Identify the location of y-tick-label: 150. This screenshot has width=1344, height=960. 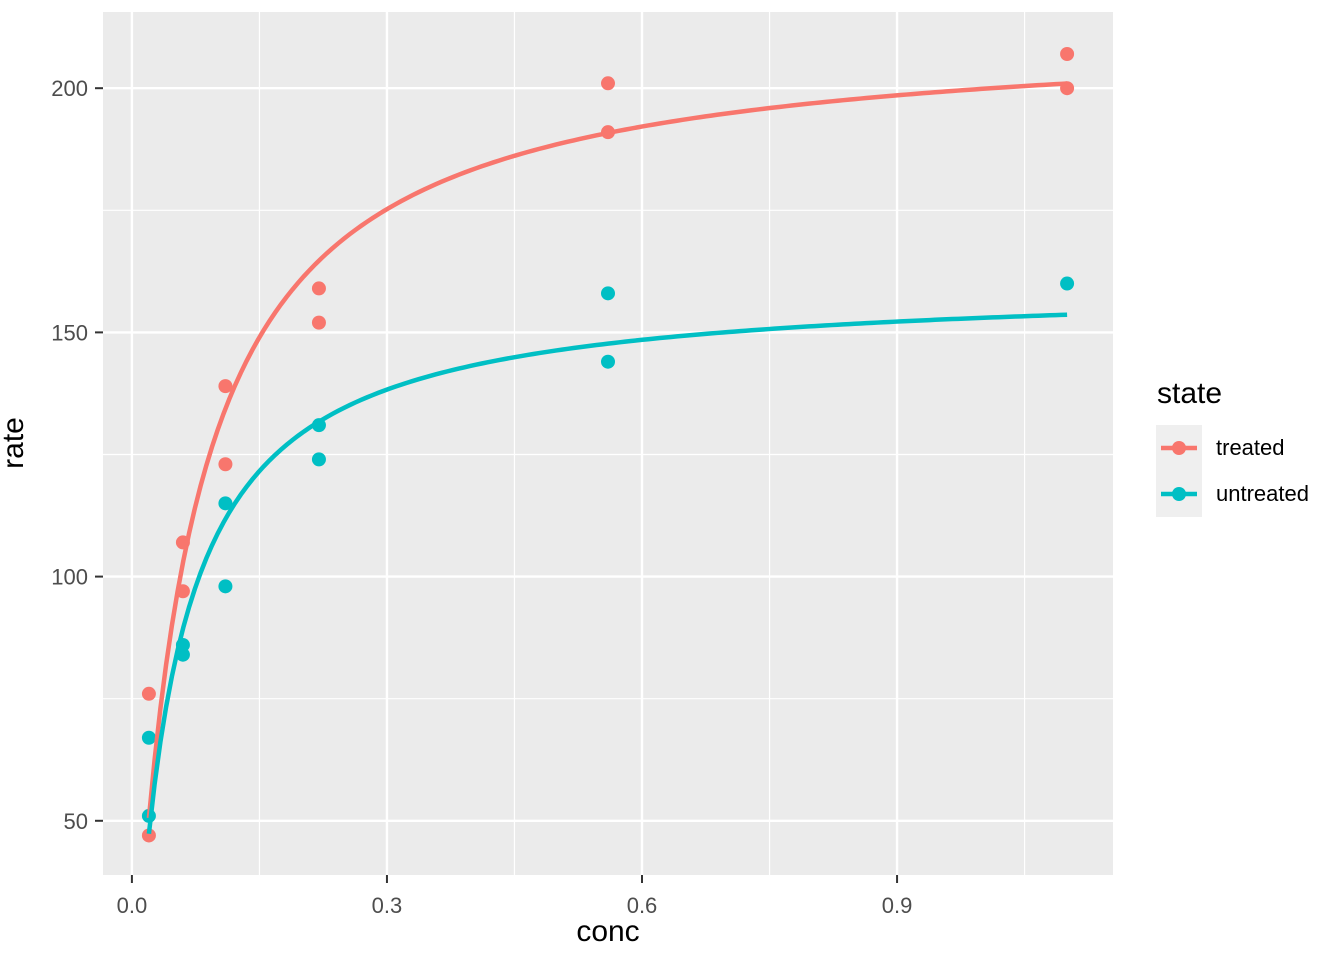
(69, 332).